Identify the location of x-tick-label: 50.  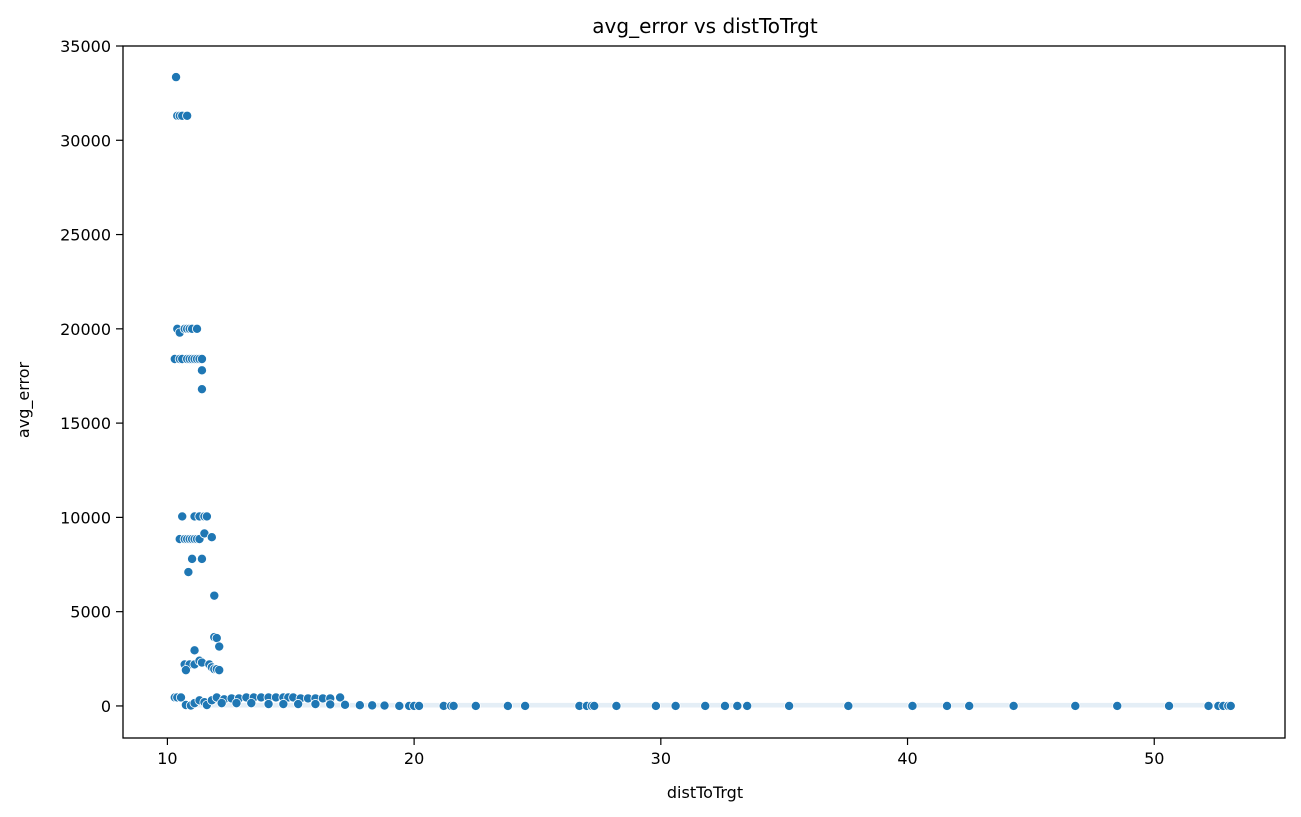
(1154, 758).